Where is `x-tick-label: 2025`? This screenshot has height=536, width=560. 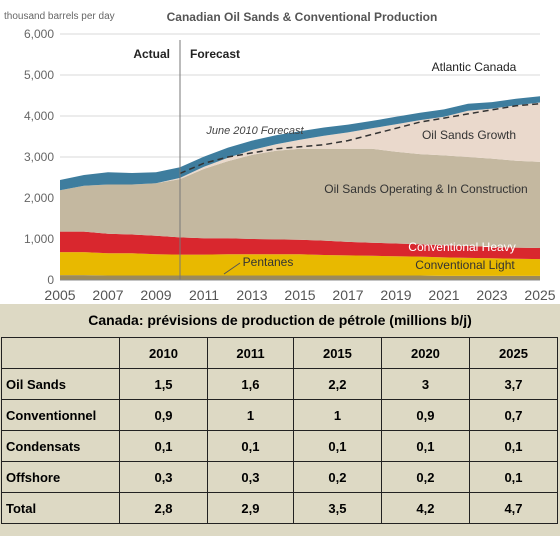 x-tick-label: 2025 is located at coordinates (539, 295).